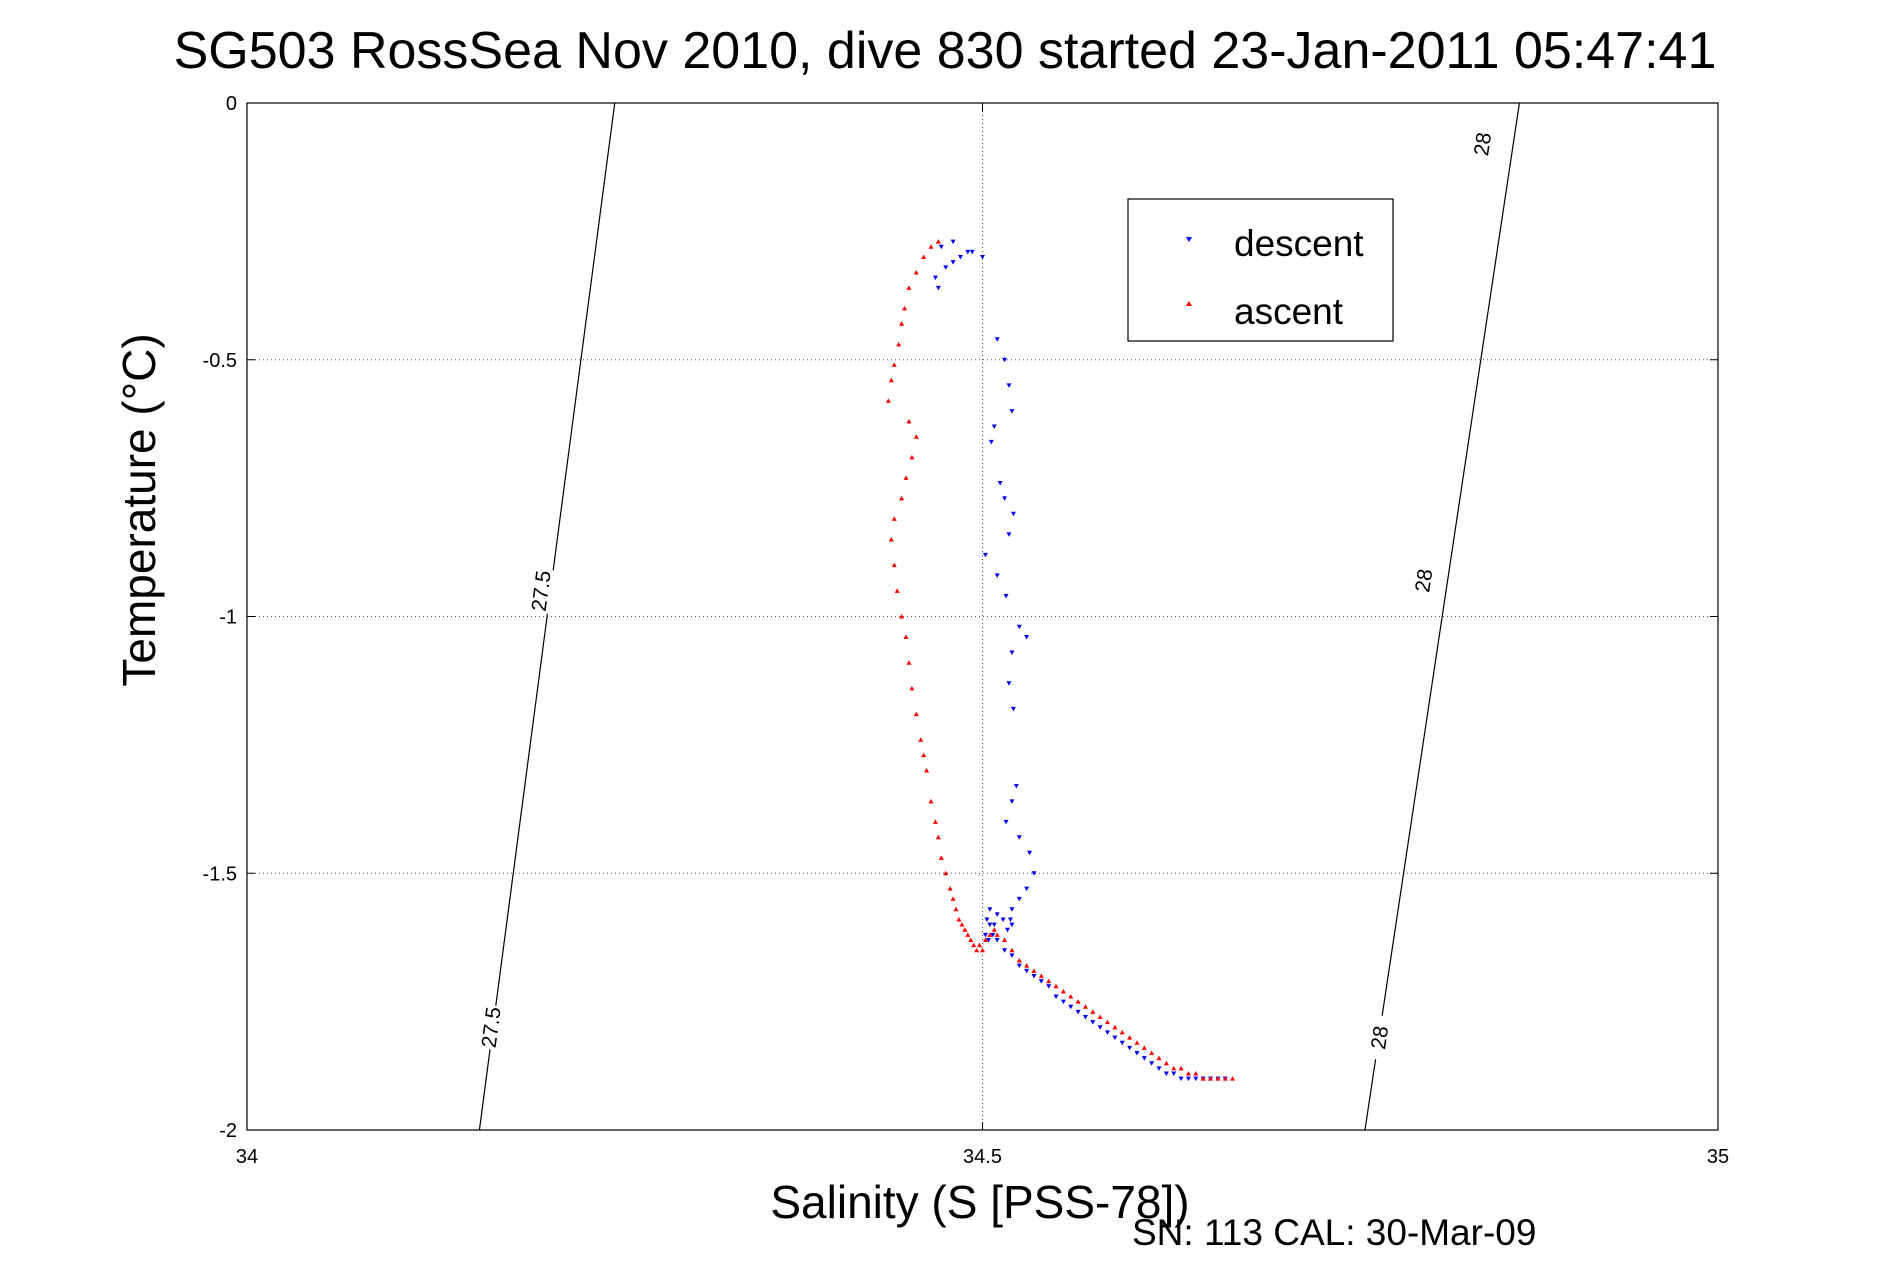  Describe the element at coordinates (1189, 239) in the screenshot. I see `legend-descent-marker` at that location.